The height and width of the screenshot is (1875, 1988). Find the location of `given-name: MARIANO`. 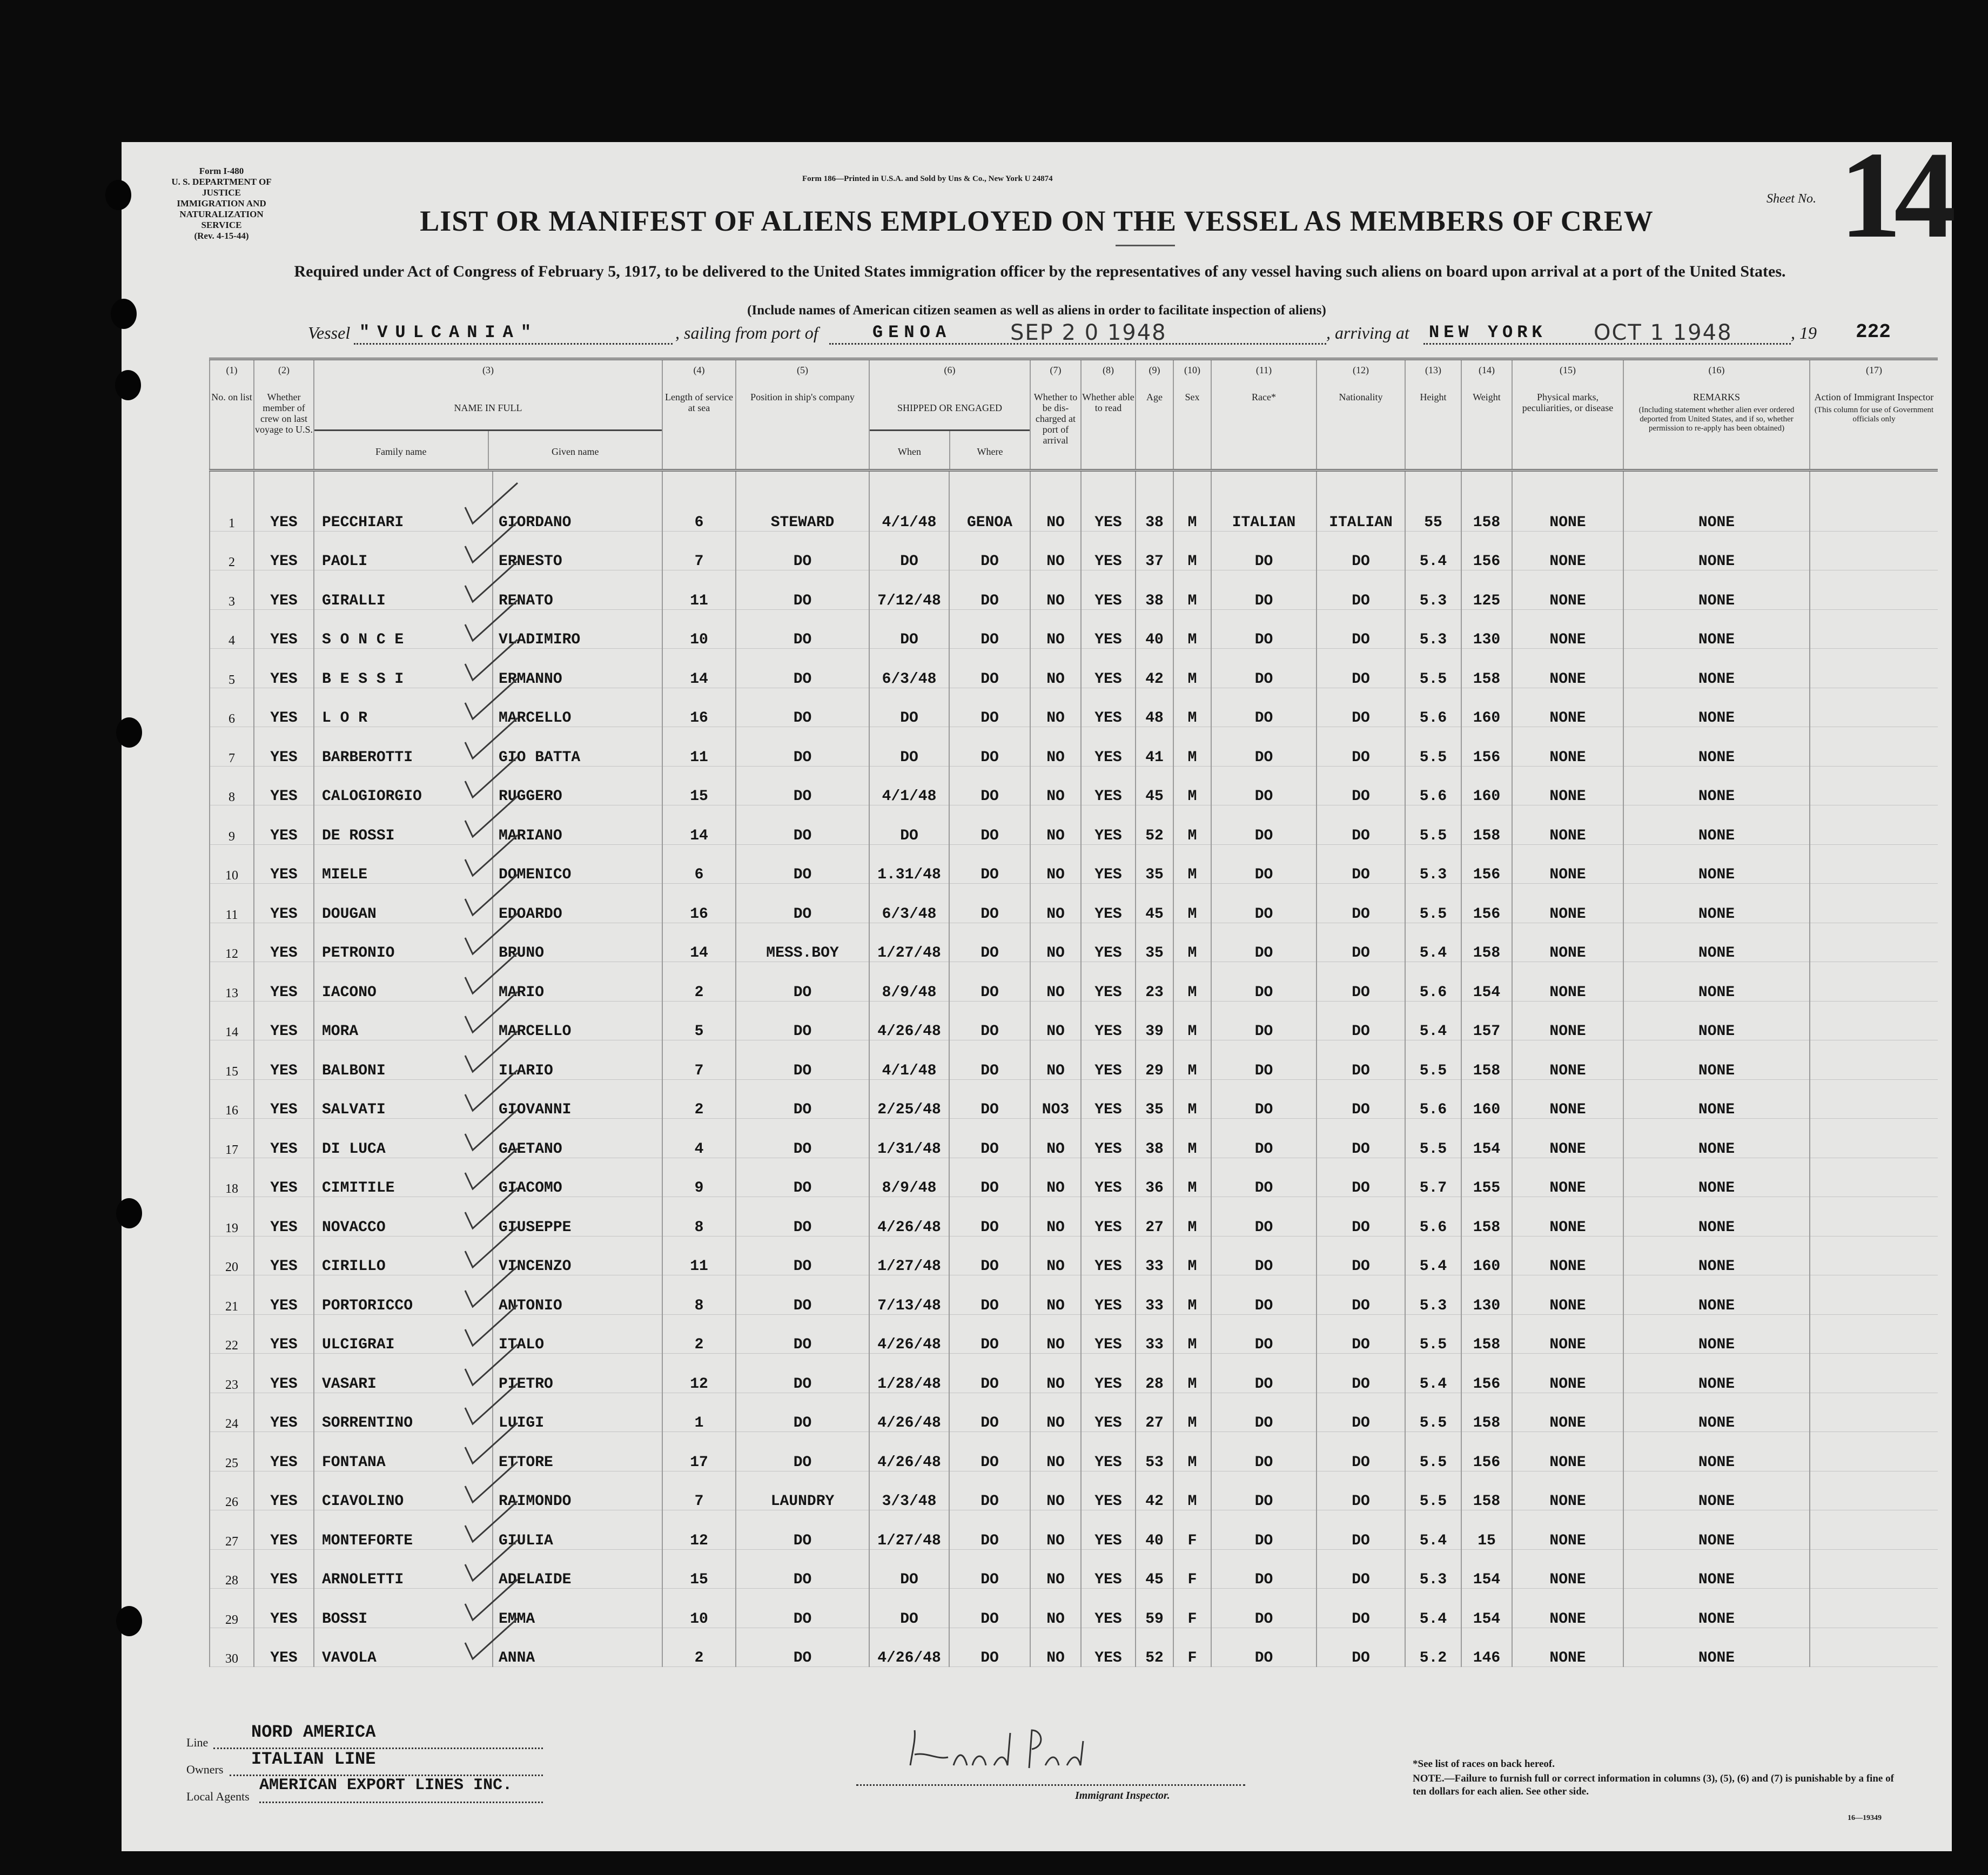

given-name: MARIANO is located at coordinates (563, 819).